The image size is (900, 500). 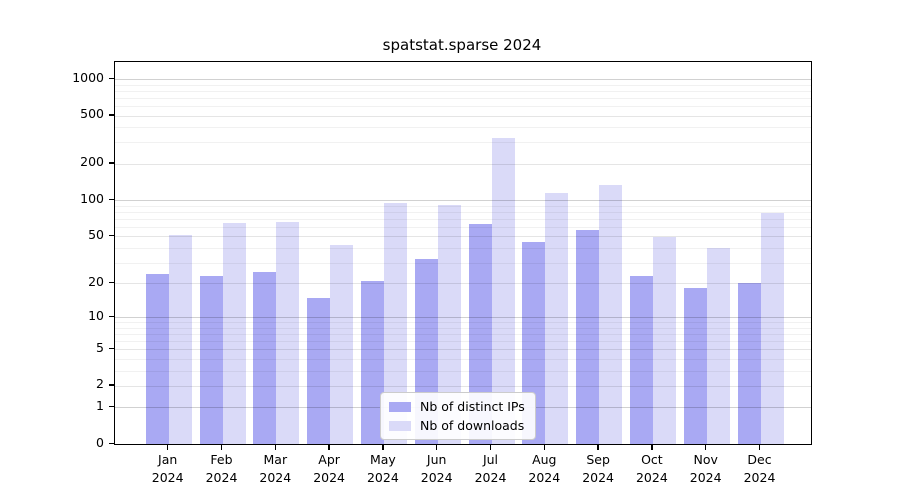 I want to click on bar-mar-downloads, so click(x=288, y=332).